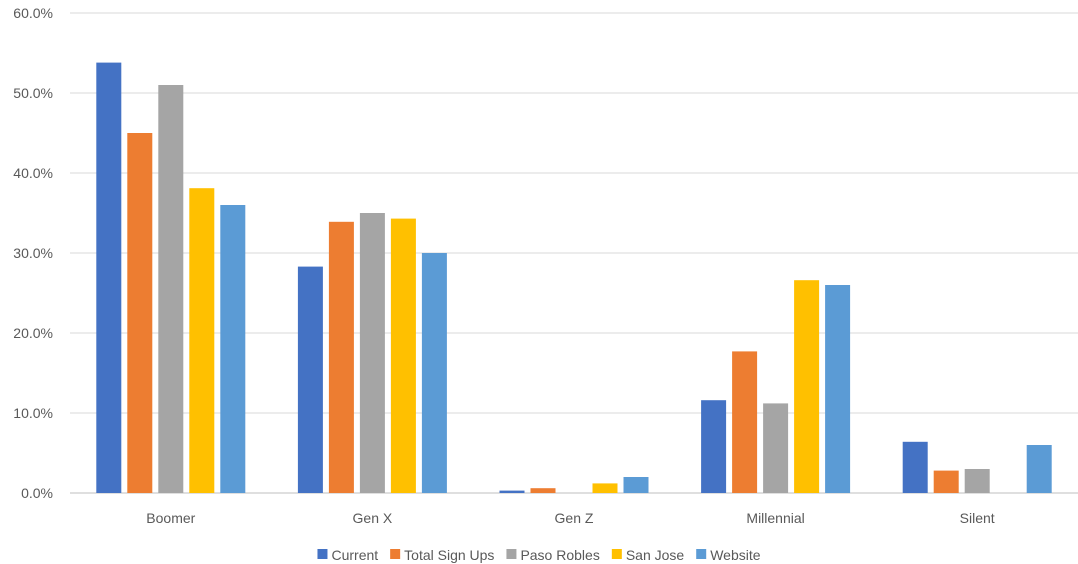 This screenshot has width=1078, height=564. I want to click on bar-paso-robles-millennial, so click(776, 448).